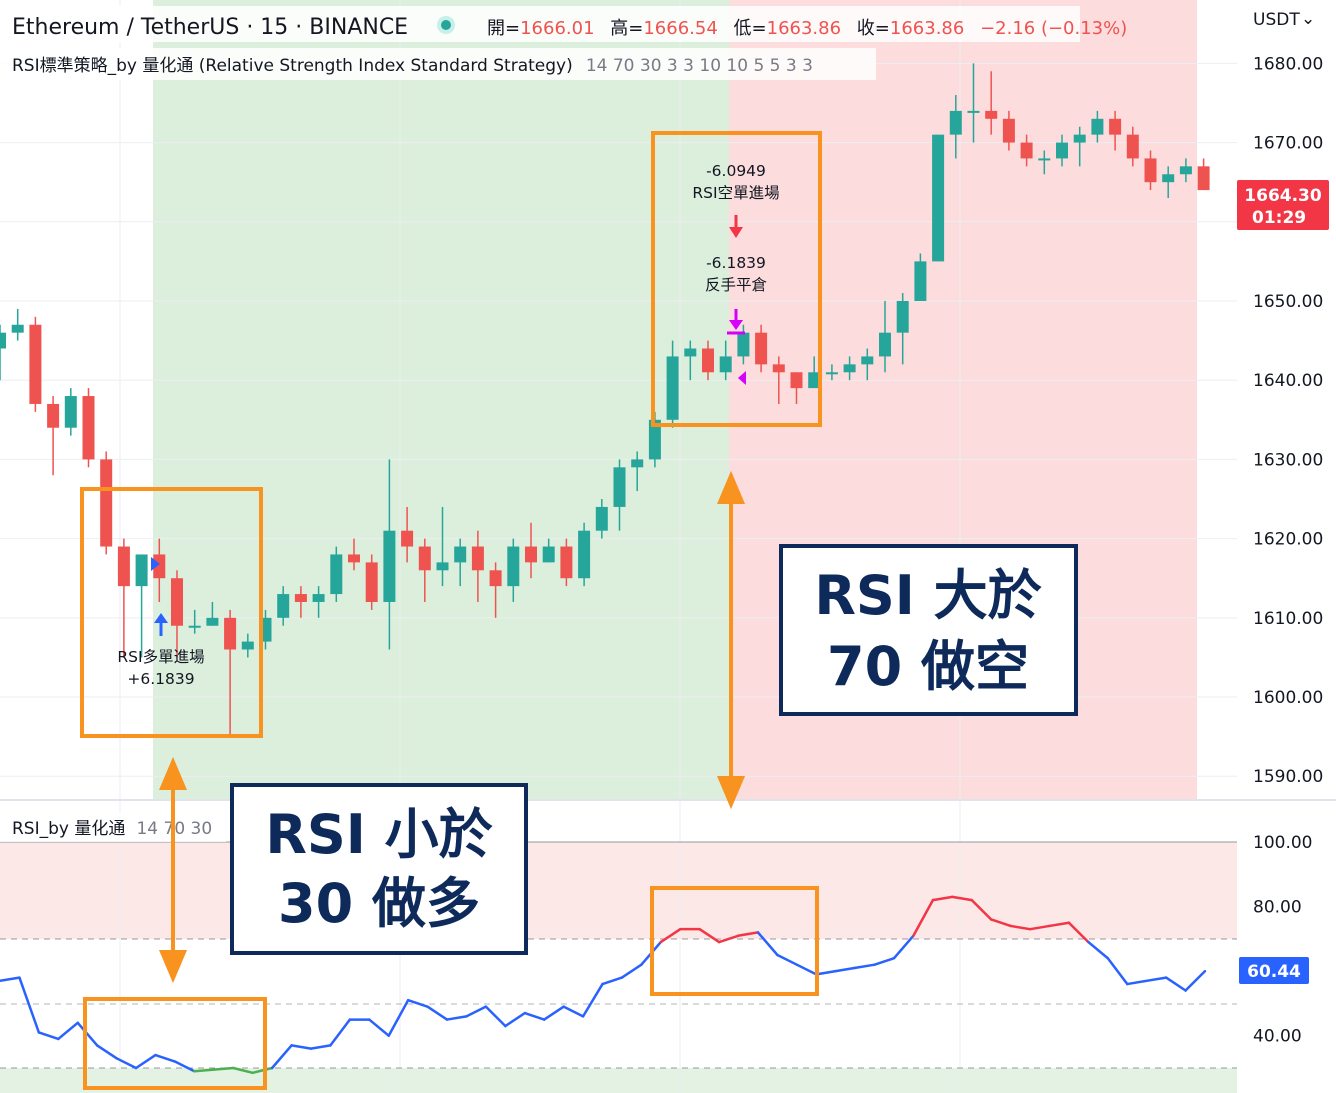 Image resolution: width=1336 pixels, height=1093 pixels. Describe the element at coordinates (1288, 64) in the screenshot. I see `price-tick-label: 1680.00` at that location.